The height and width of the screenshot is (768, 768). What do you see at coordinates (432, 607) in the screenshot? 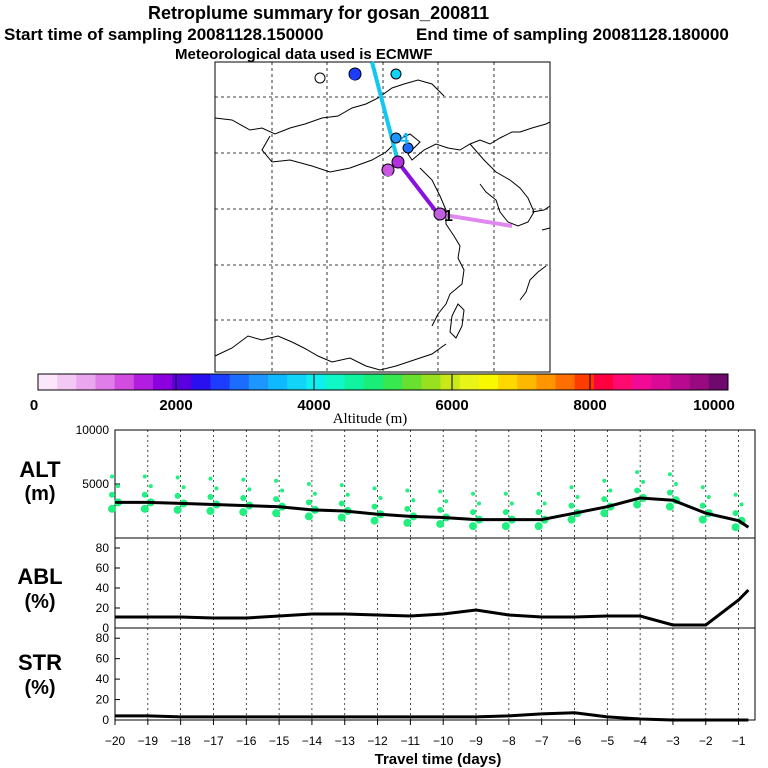
I see `series-line-abl` at bounding box center [432, 607].